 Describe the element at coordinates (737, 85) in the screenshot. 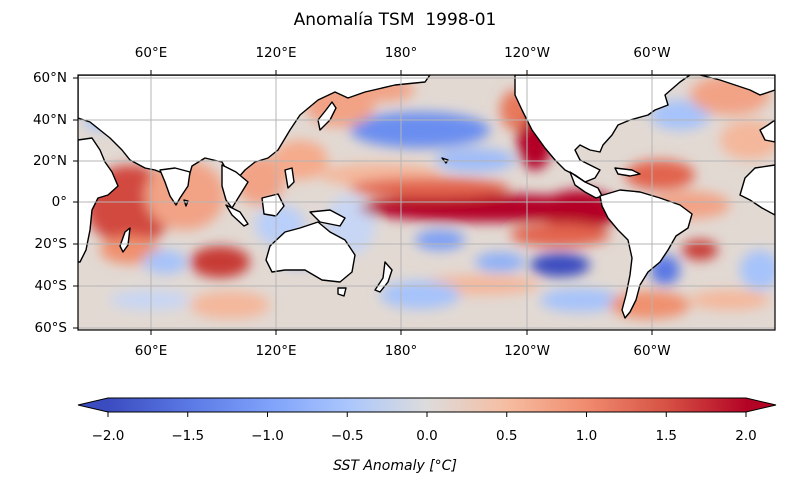

I see `land-greenland` at that location.